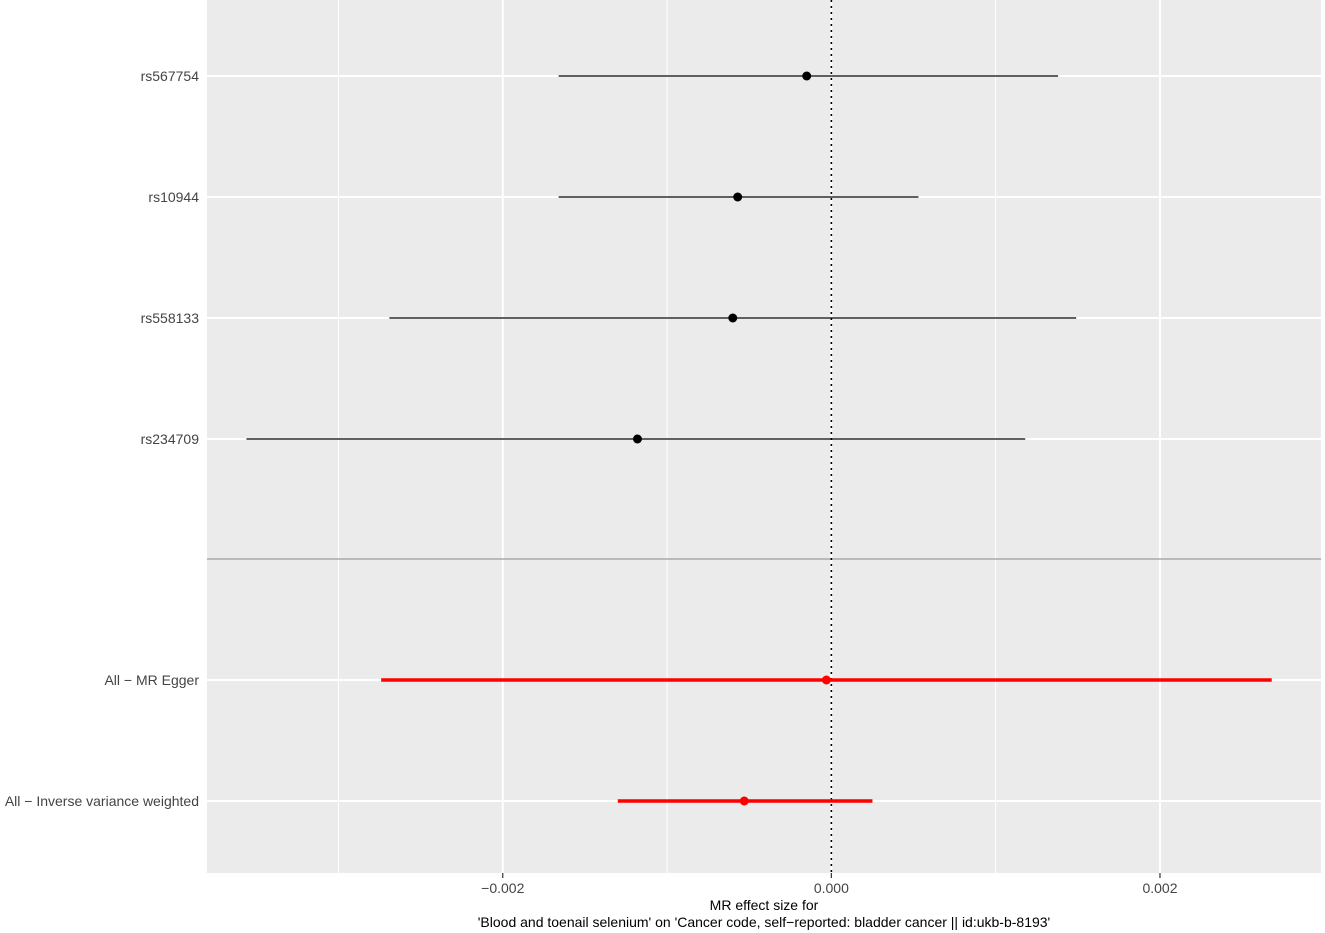  What do you see at coordinates (170, 318) in the screenshot?
I see `snp-row-label-2: rs558133` at bounding box center [170, 318].